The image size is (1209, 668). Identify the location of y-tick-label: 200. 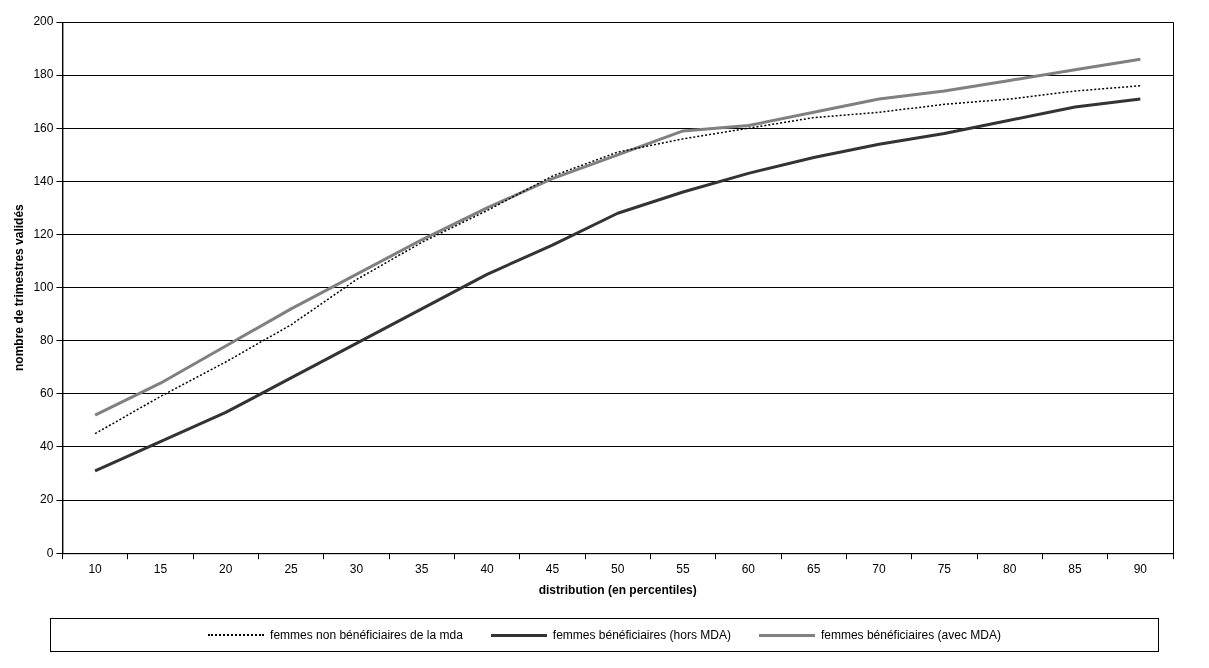
(43, 21).